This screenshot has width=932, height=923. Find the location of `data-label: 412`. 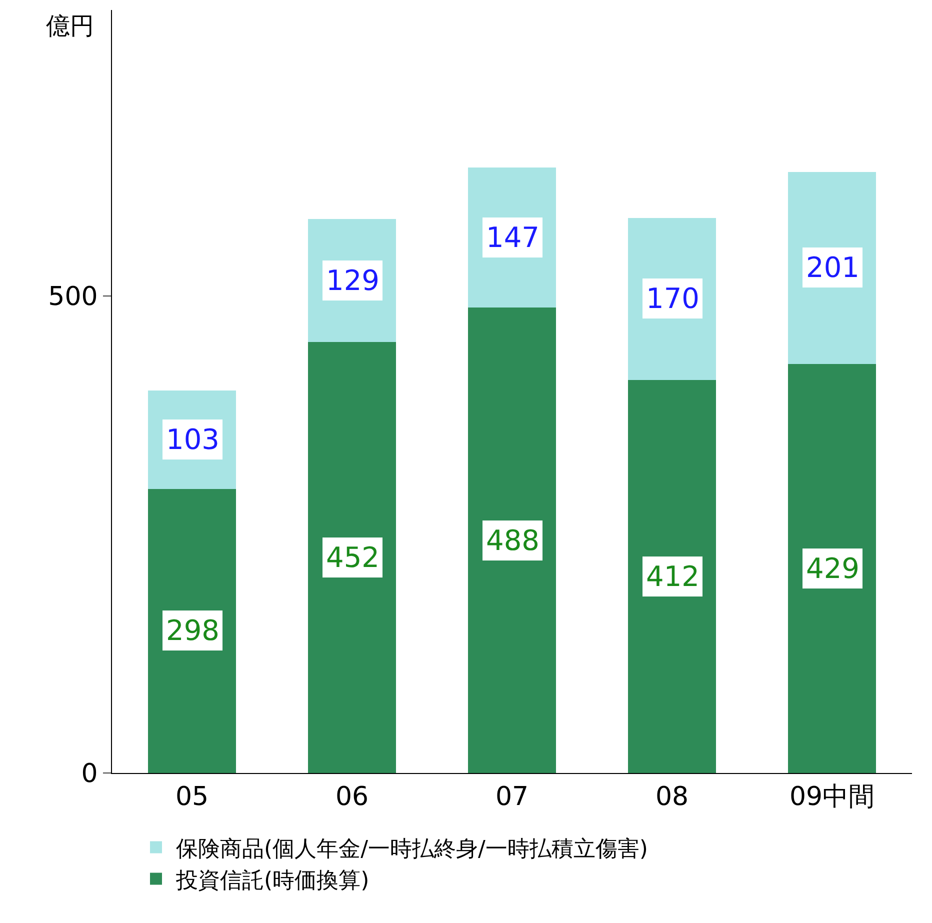

data-label: 412 is located at coordinates (673, 576).